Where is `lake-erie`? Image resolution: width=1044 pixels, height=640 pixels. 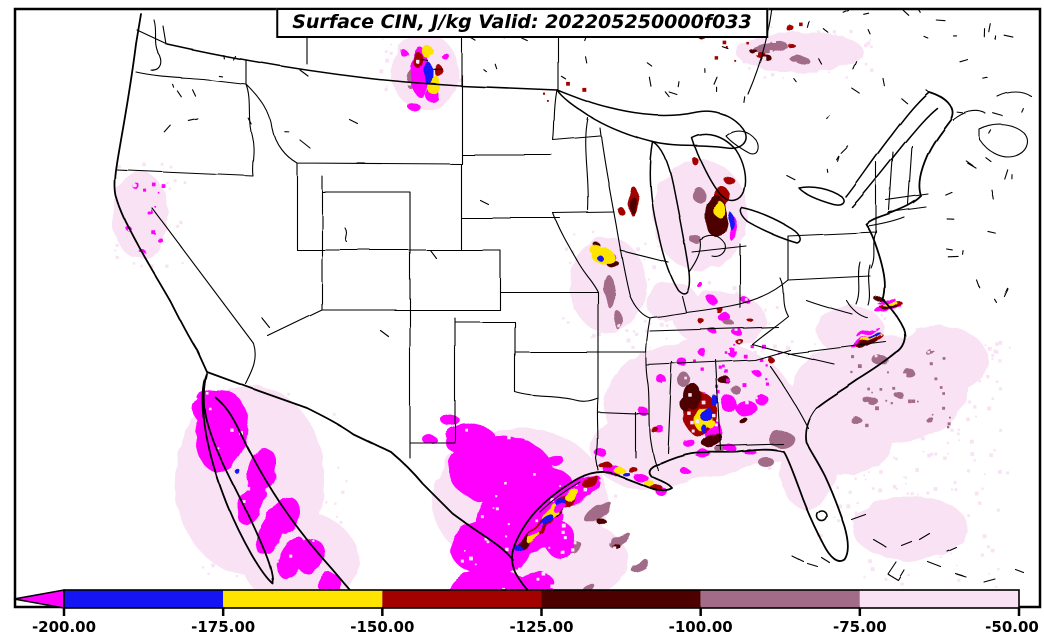 lake-erie is located at coordinates (770, 225).